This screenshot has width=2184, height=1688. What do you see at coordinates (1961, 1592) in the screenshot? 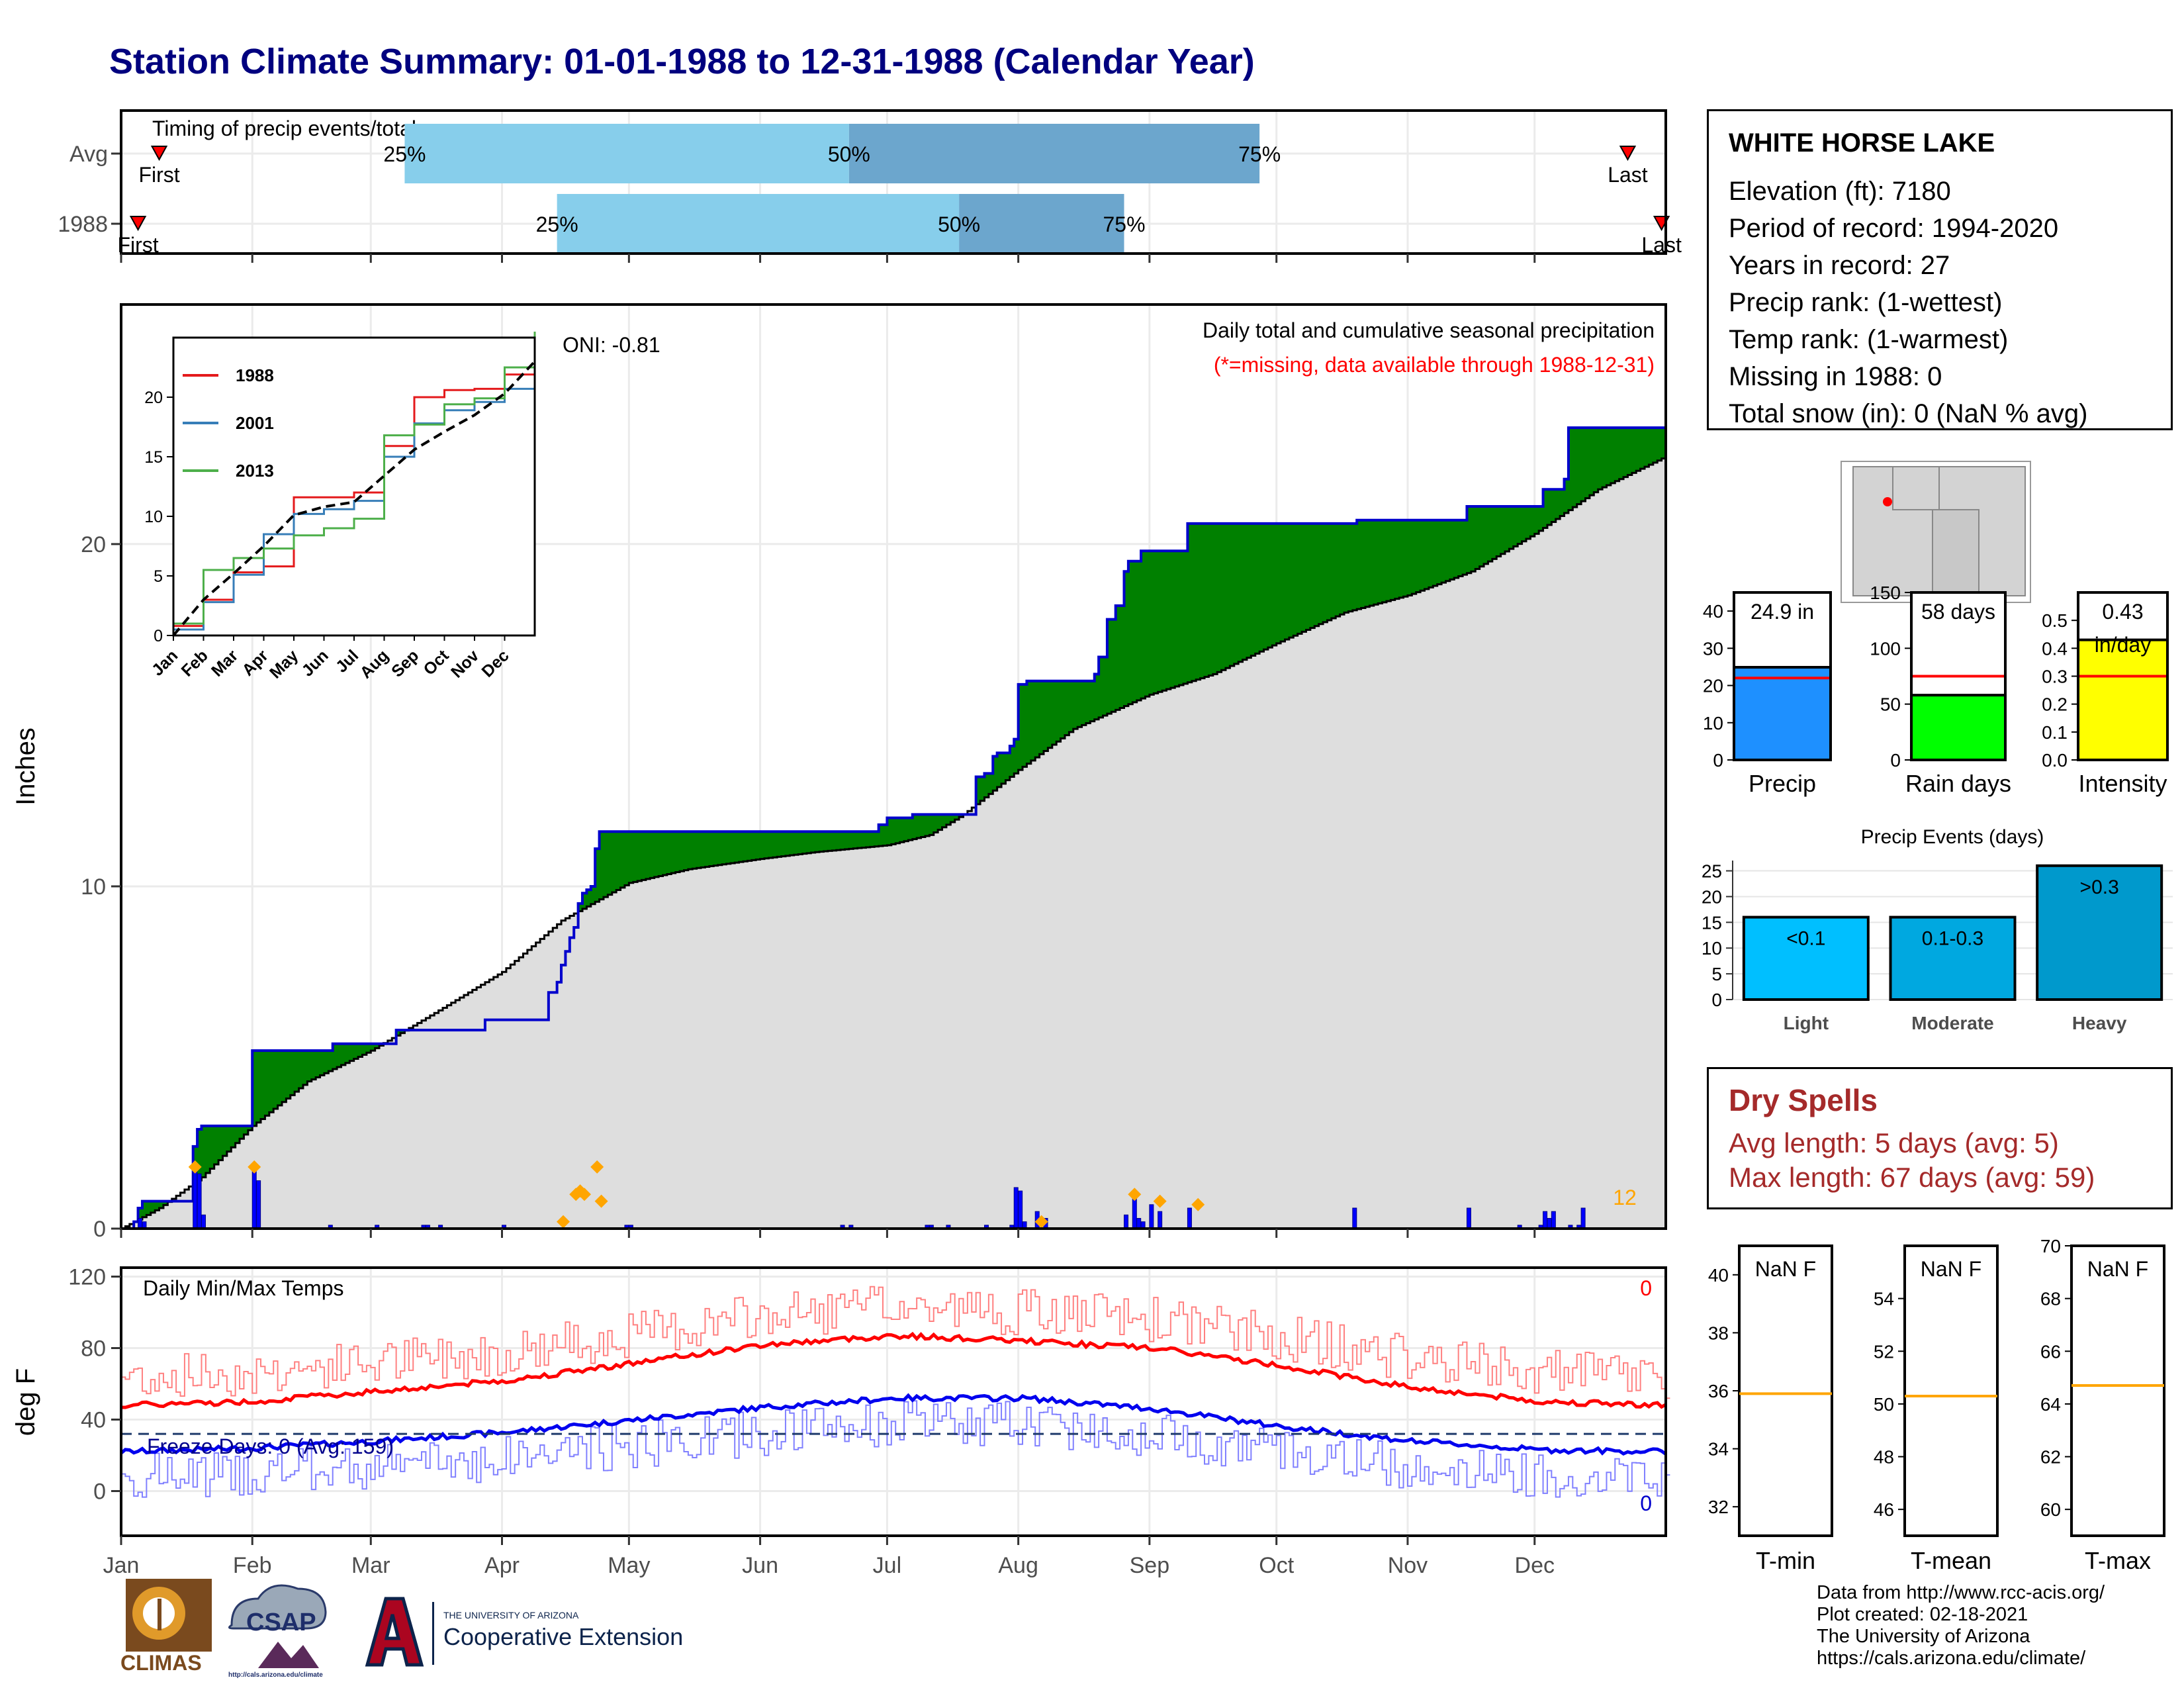
I see `credit-line: Data from http://www.rcc-acis.org/` at bounding box center [1961, 1592].